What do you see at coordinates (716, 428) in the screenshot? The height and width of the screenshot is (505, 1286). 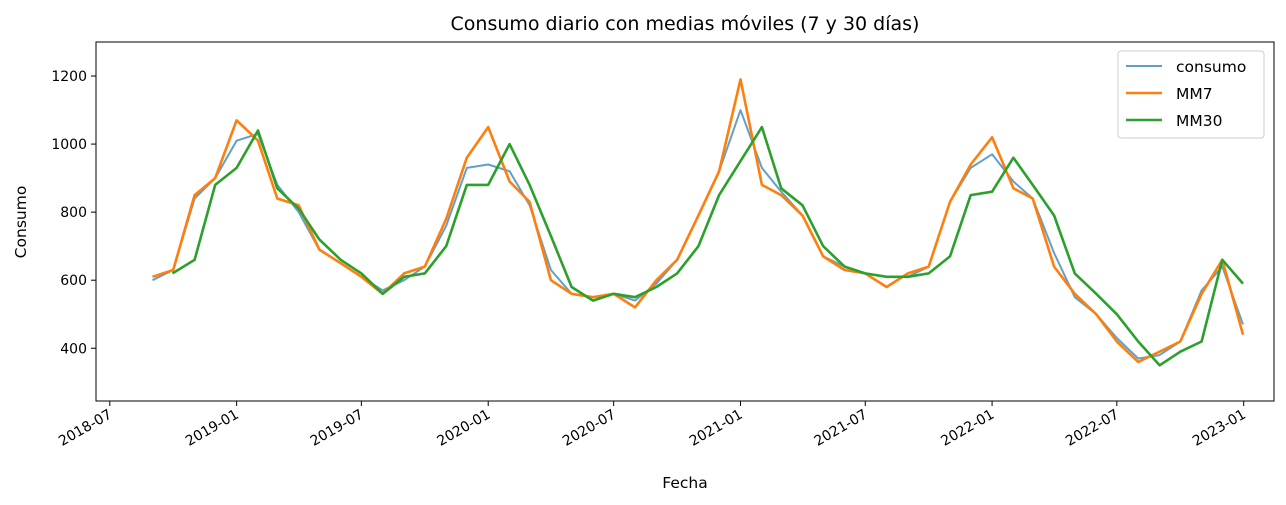 I see `x-tick-label: 2021-01` at bounding box center [716, 428].